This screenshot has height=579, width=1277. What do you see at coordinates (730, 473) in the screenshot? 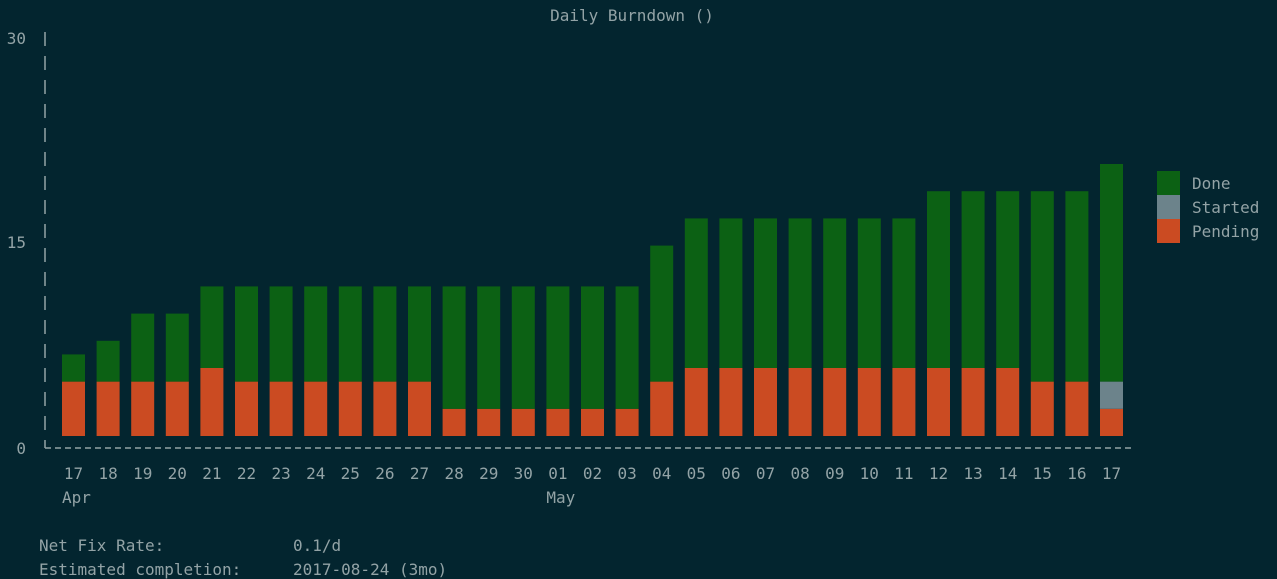
I see `x-tick-label: 06` at bounding box center [730, 473].